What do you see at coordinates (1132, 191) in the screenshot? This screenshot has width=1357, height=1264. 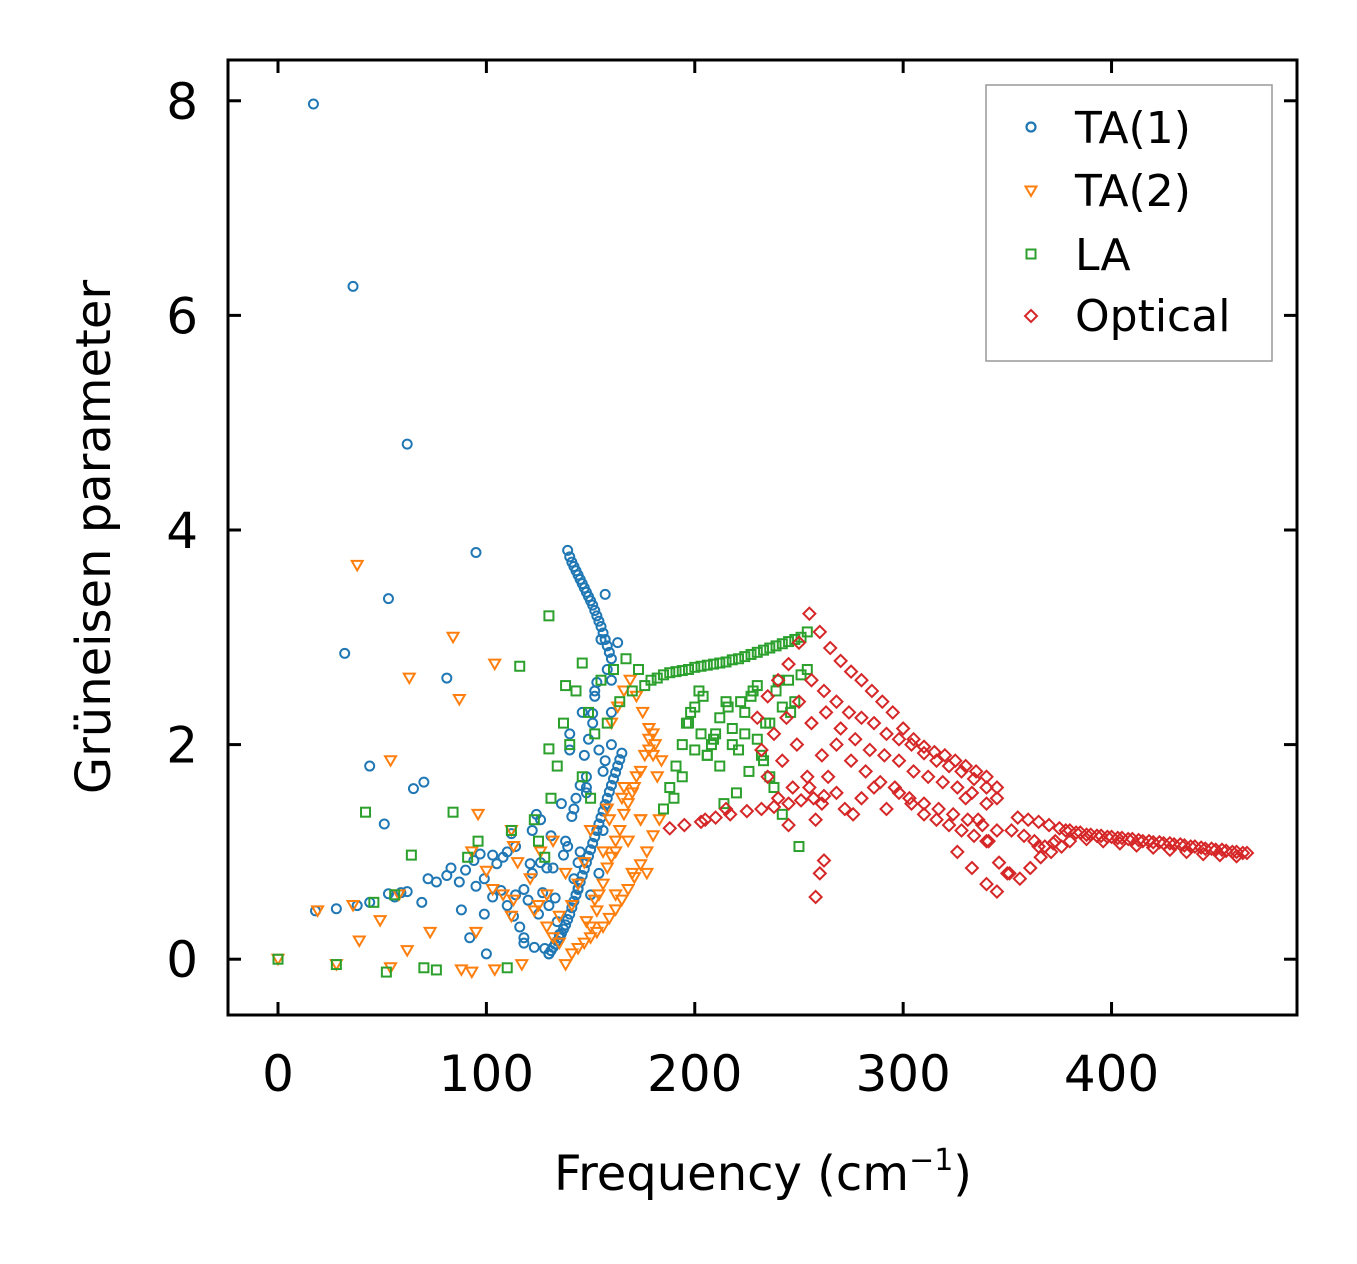 I see `legend-label-ta2: TA(2)` at bounding box center [1132, 191].